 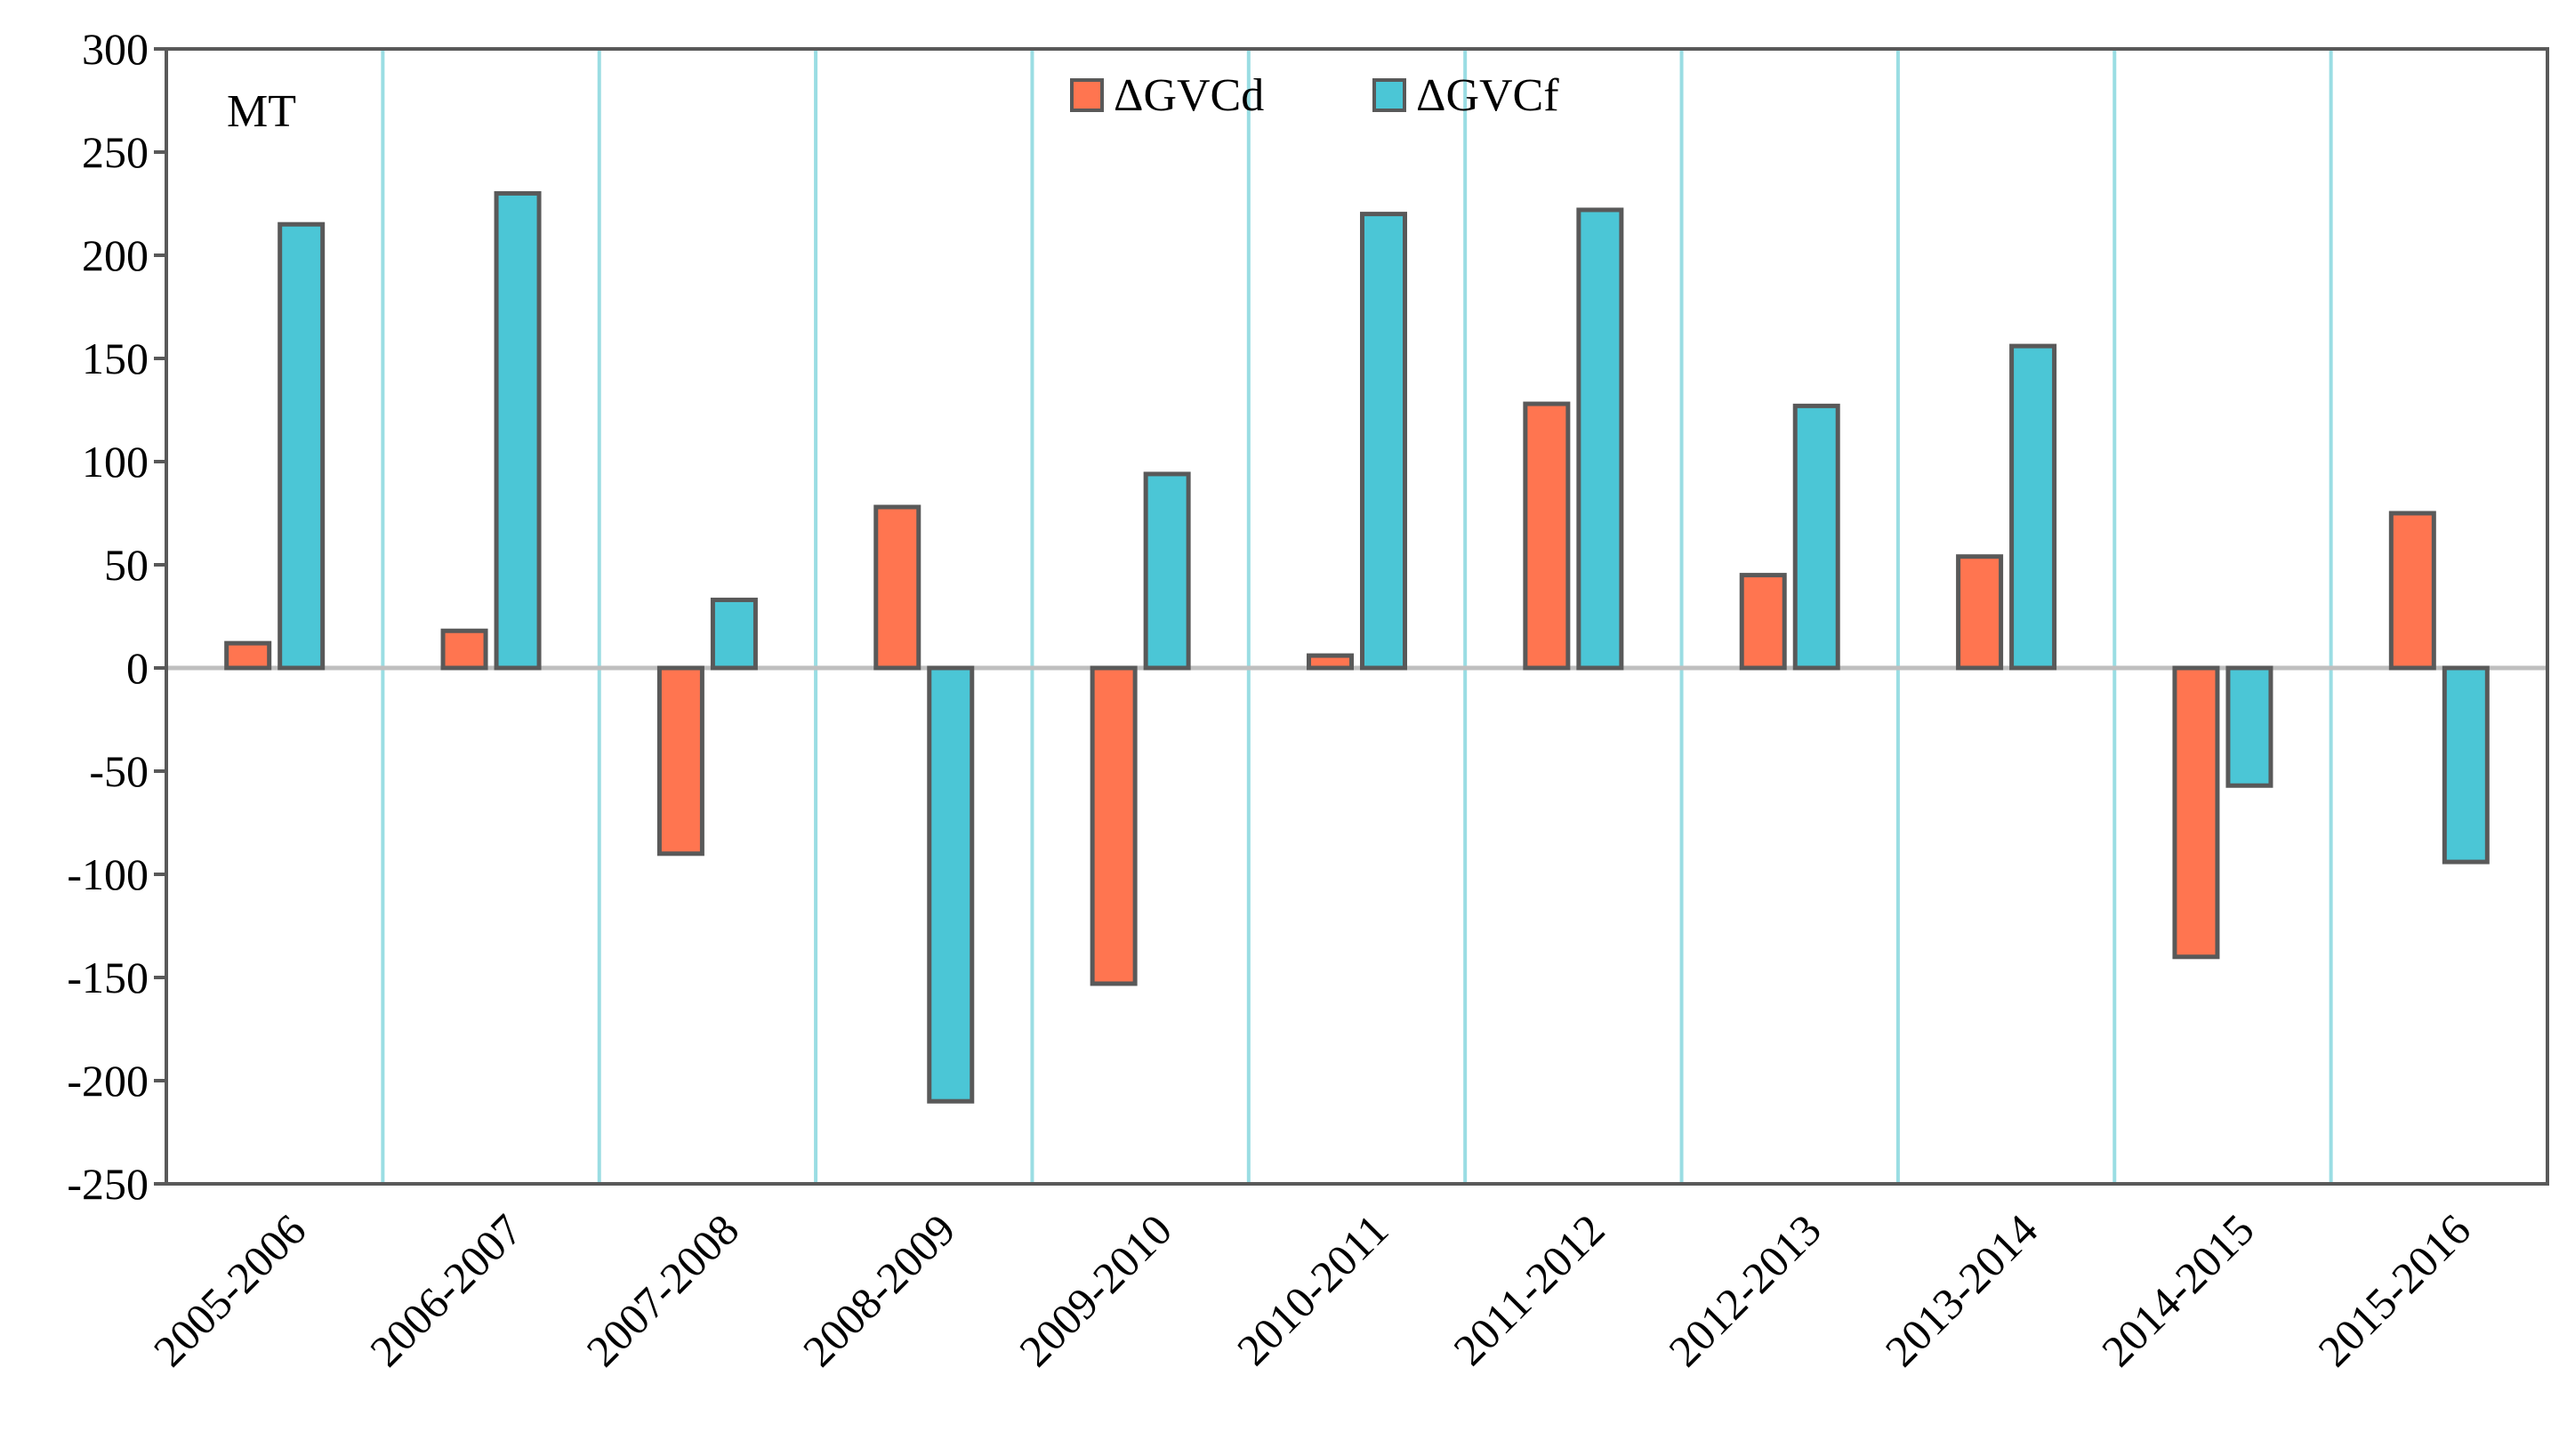 What do you see at coordinates (108, 1184) in the screenshot?
I see `y-tick-label: -250` at bounding box center [108, 1184].